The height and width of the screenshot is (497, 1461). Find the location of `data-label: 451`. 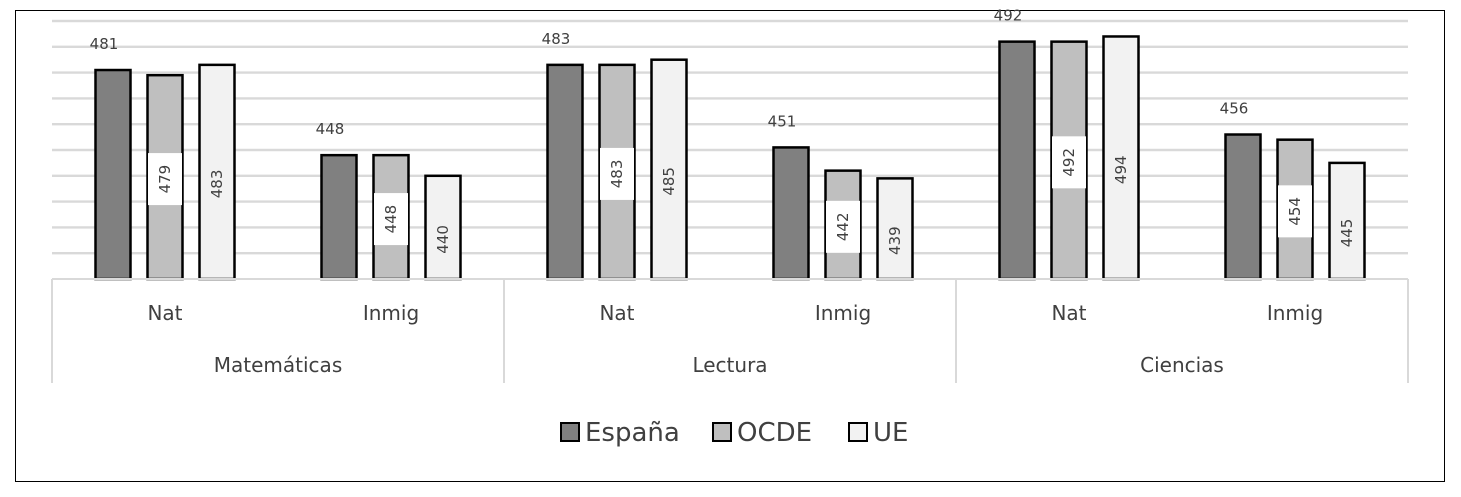

data-label: 451 is located at coordinates (782, 121).